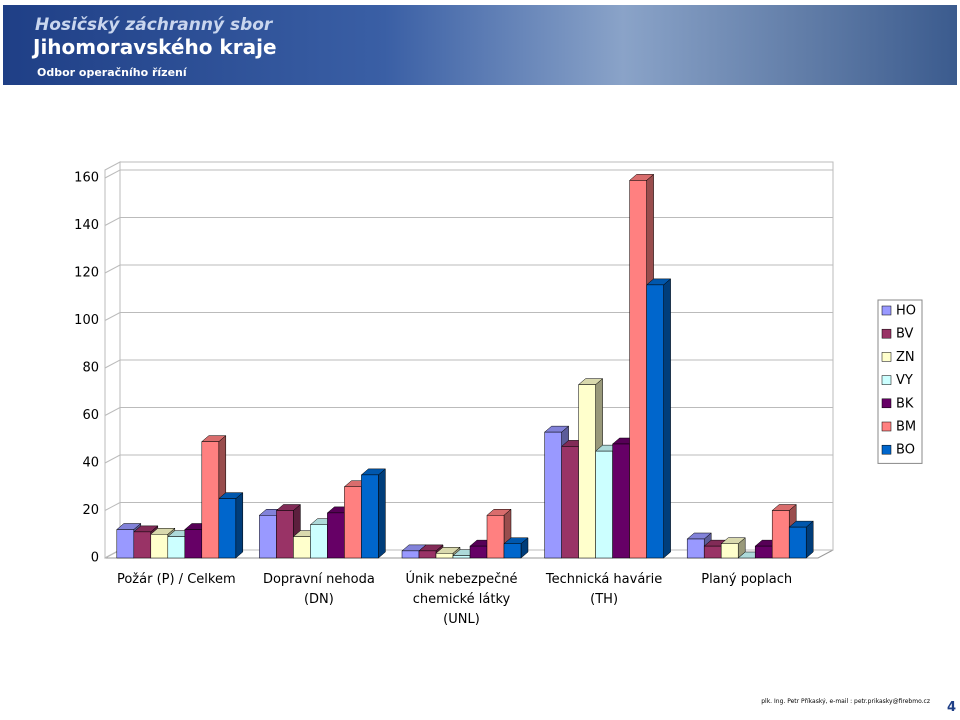 The image size is (960, 720). I want to click on y-tick-label: 140, so click(86, 225).